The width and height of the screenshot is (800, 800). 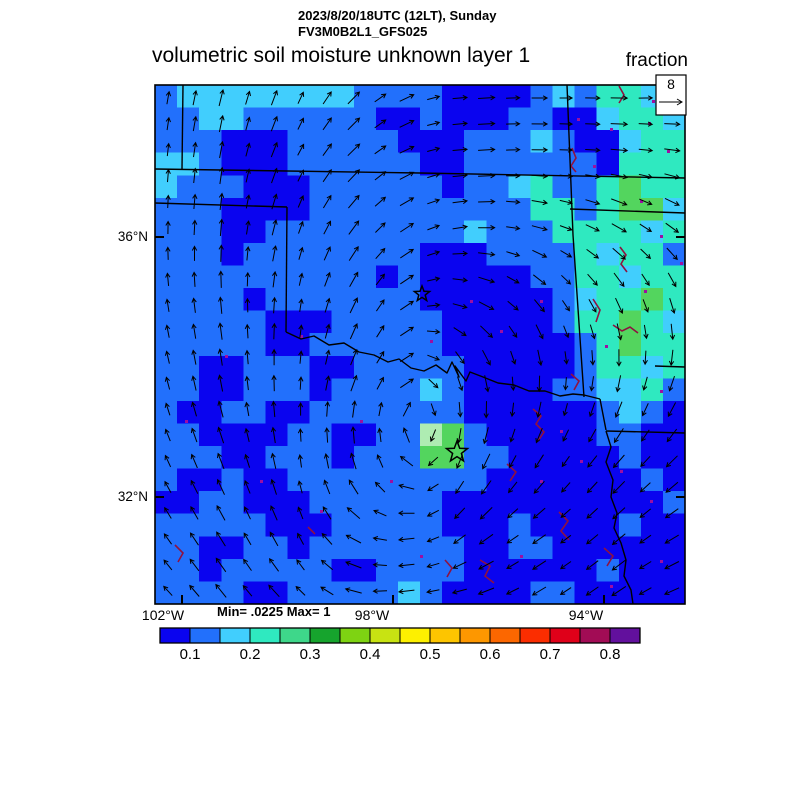 I want to click on river-line, so click(x=448, y=568).